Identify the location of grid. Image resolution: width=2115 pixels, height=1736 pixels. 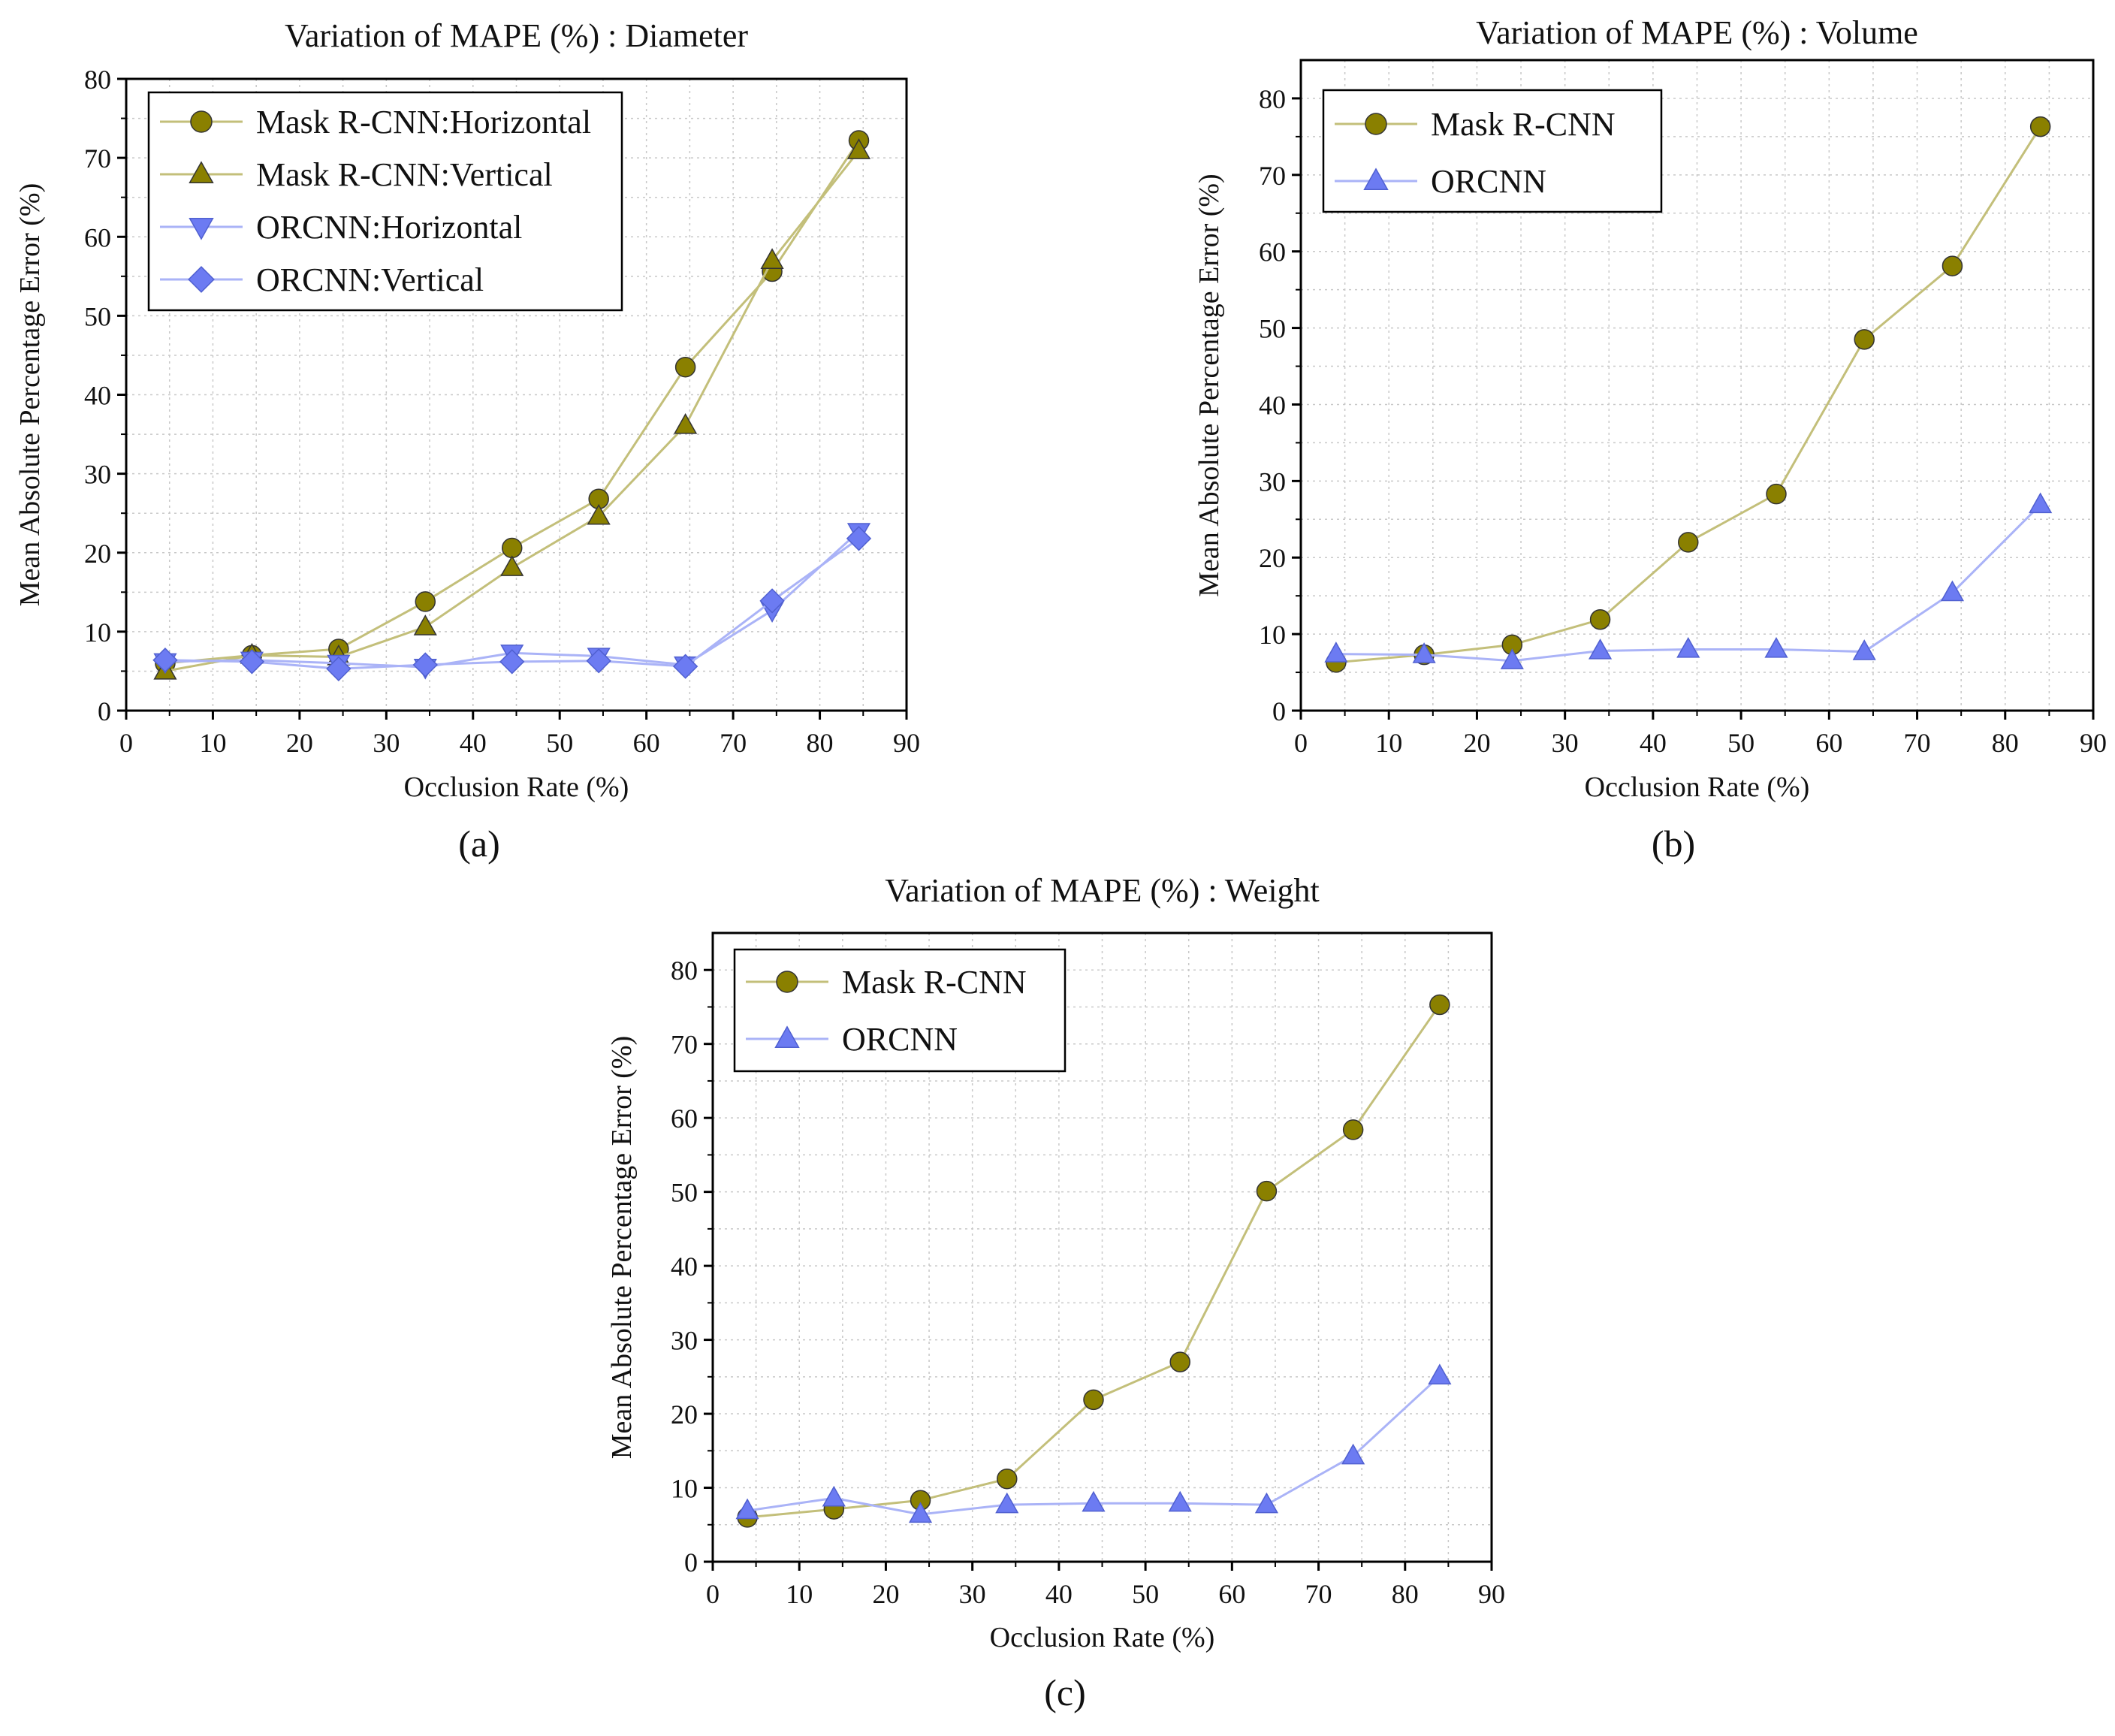
(1102, 1247).